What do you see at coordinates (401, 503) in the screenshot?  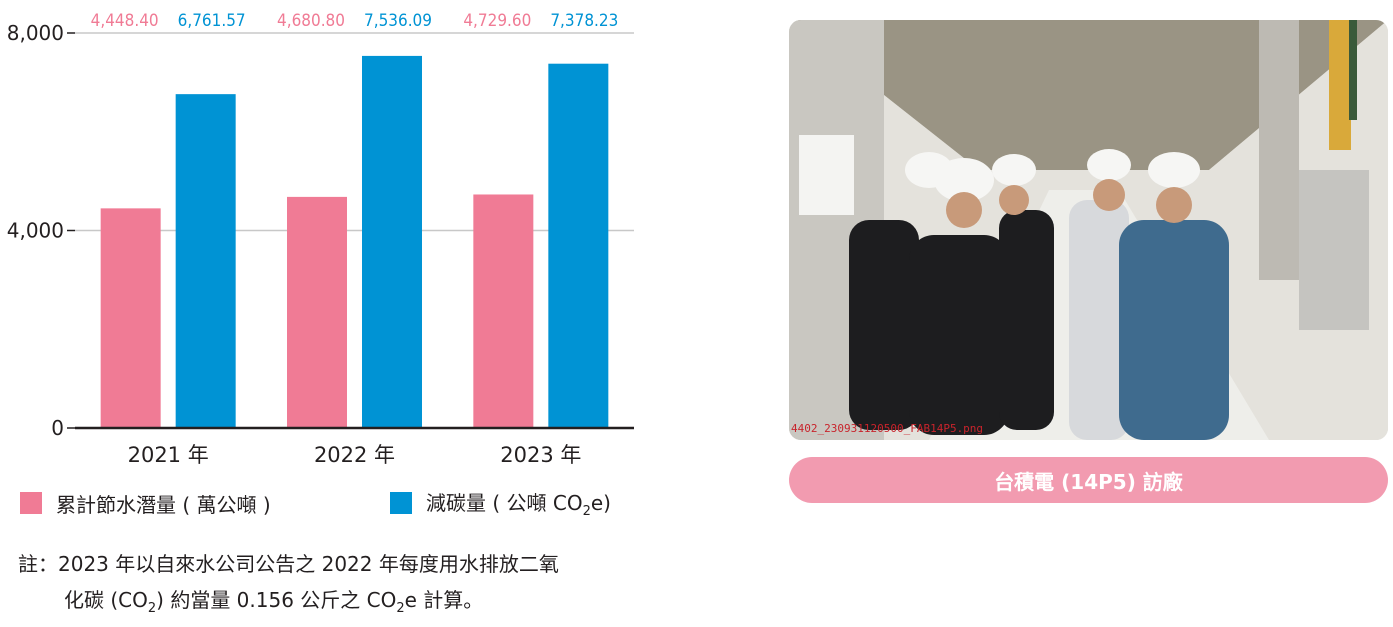 I see `legend-swatch-carbon` at bounding box center [401, 503].